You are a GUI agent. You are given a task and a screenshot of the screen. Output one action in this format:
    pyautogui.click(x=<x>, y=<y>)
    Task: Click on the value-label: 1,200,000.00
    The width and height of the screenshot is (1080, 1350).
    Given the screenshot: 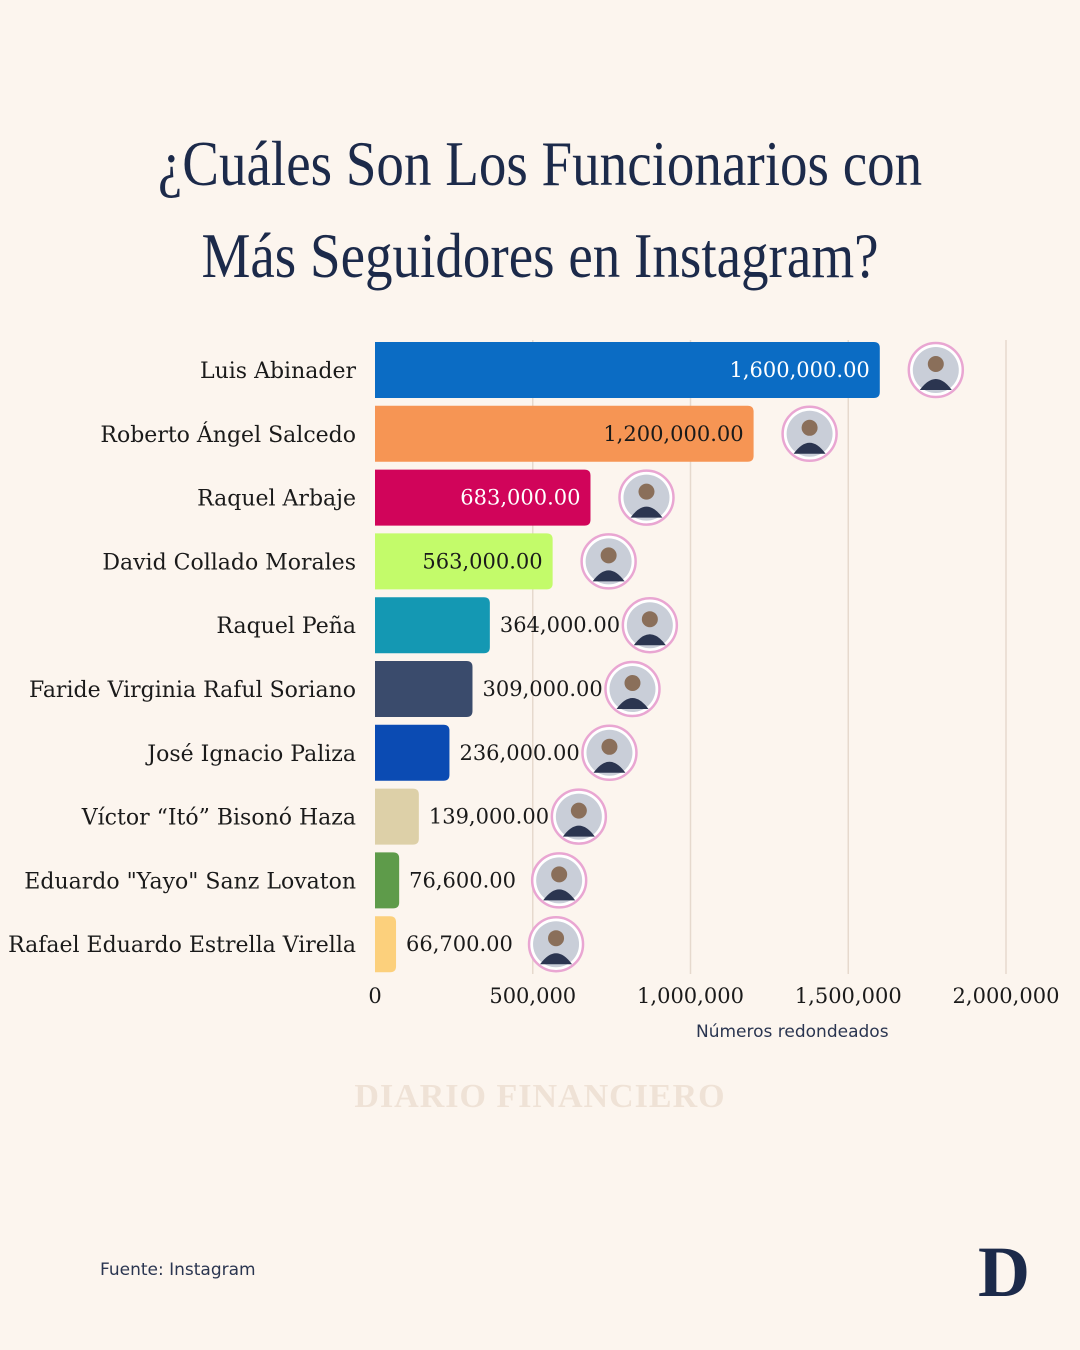 What is the action you would take?
    pyautogui.click(x=673, y=434)
    